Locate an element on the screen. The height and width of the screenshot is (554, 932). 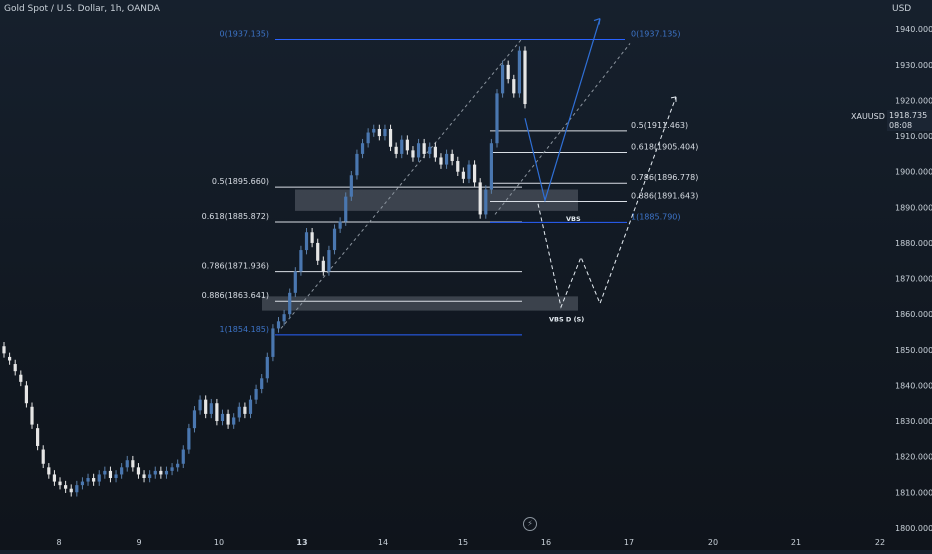
x-tick-label: 17 is located at coordinates (629, 542).